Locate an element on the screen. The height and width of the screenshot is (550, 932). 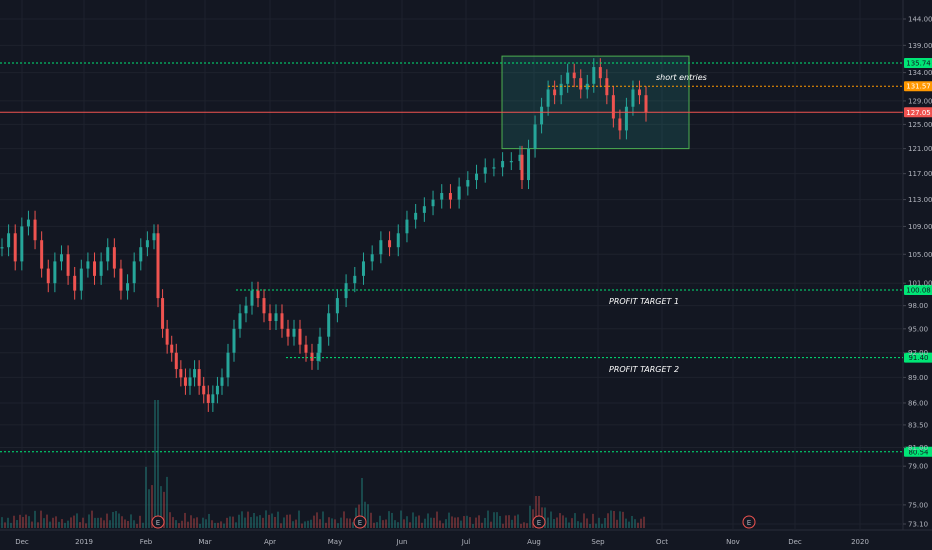
price-tick-label: 105.00 is located at coordinates (920, 255).